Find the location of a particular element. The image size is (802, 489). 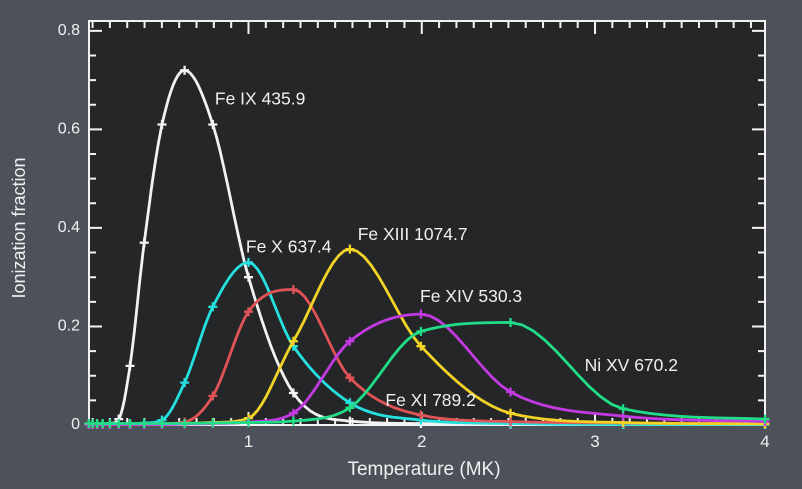

series-label-fe-ix: Fe IX 435.9 is located at coordinates (260, 98).